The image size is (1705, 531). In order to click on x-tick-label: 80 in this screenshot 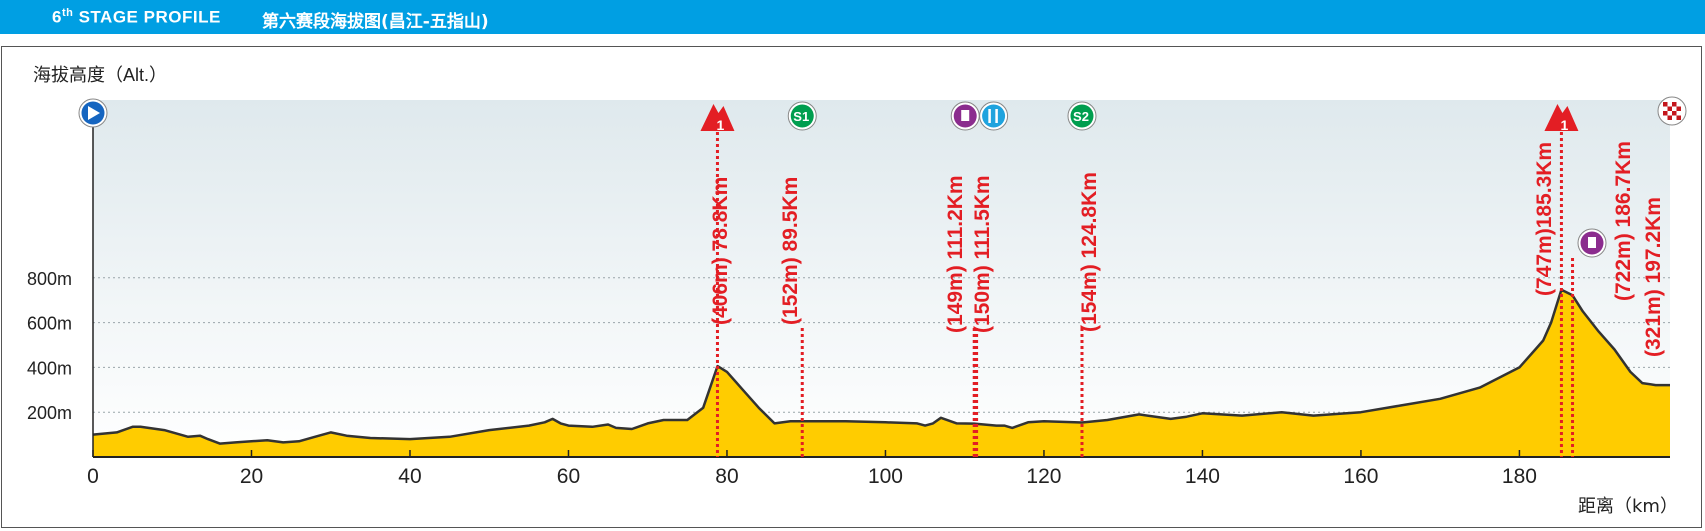, I will do `click(726, 476)`.